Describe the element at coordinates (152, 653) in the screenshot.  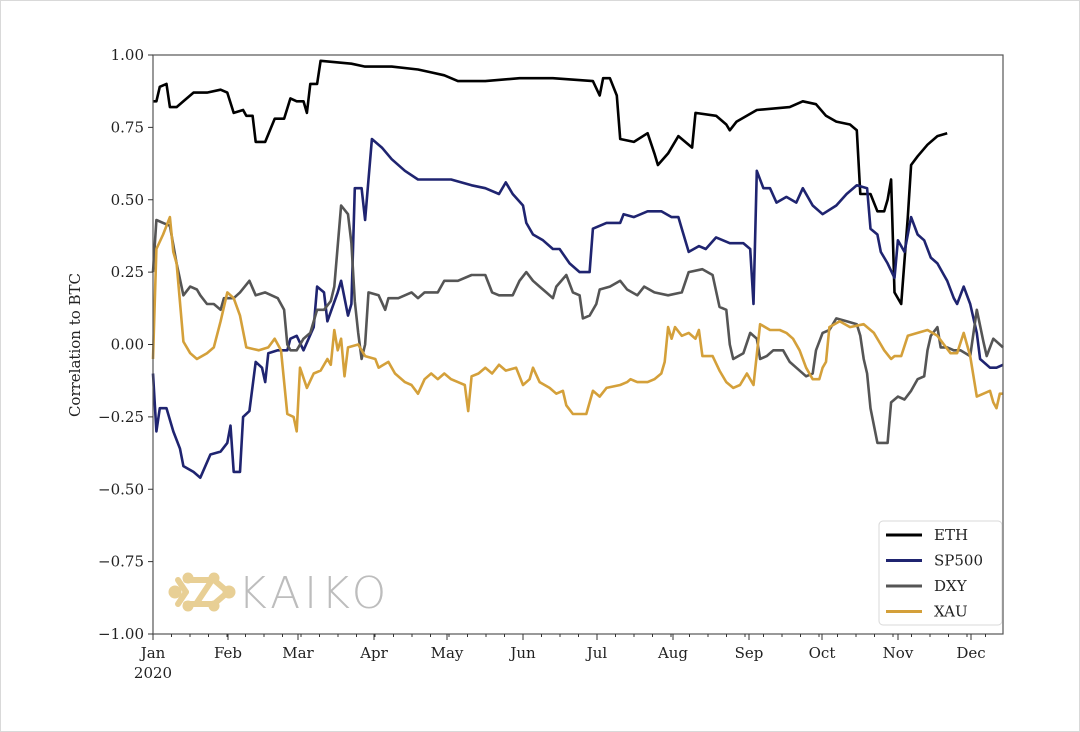
I see `x-tick-label: Jan` at that location.